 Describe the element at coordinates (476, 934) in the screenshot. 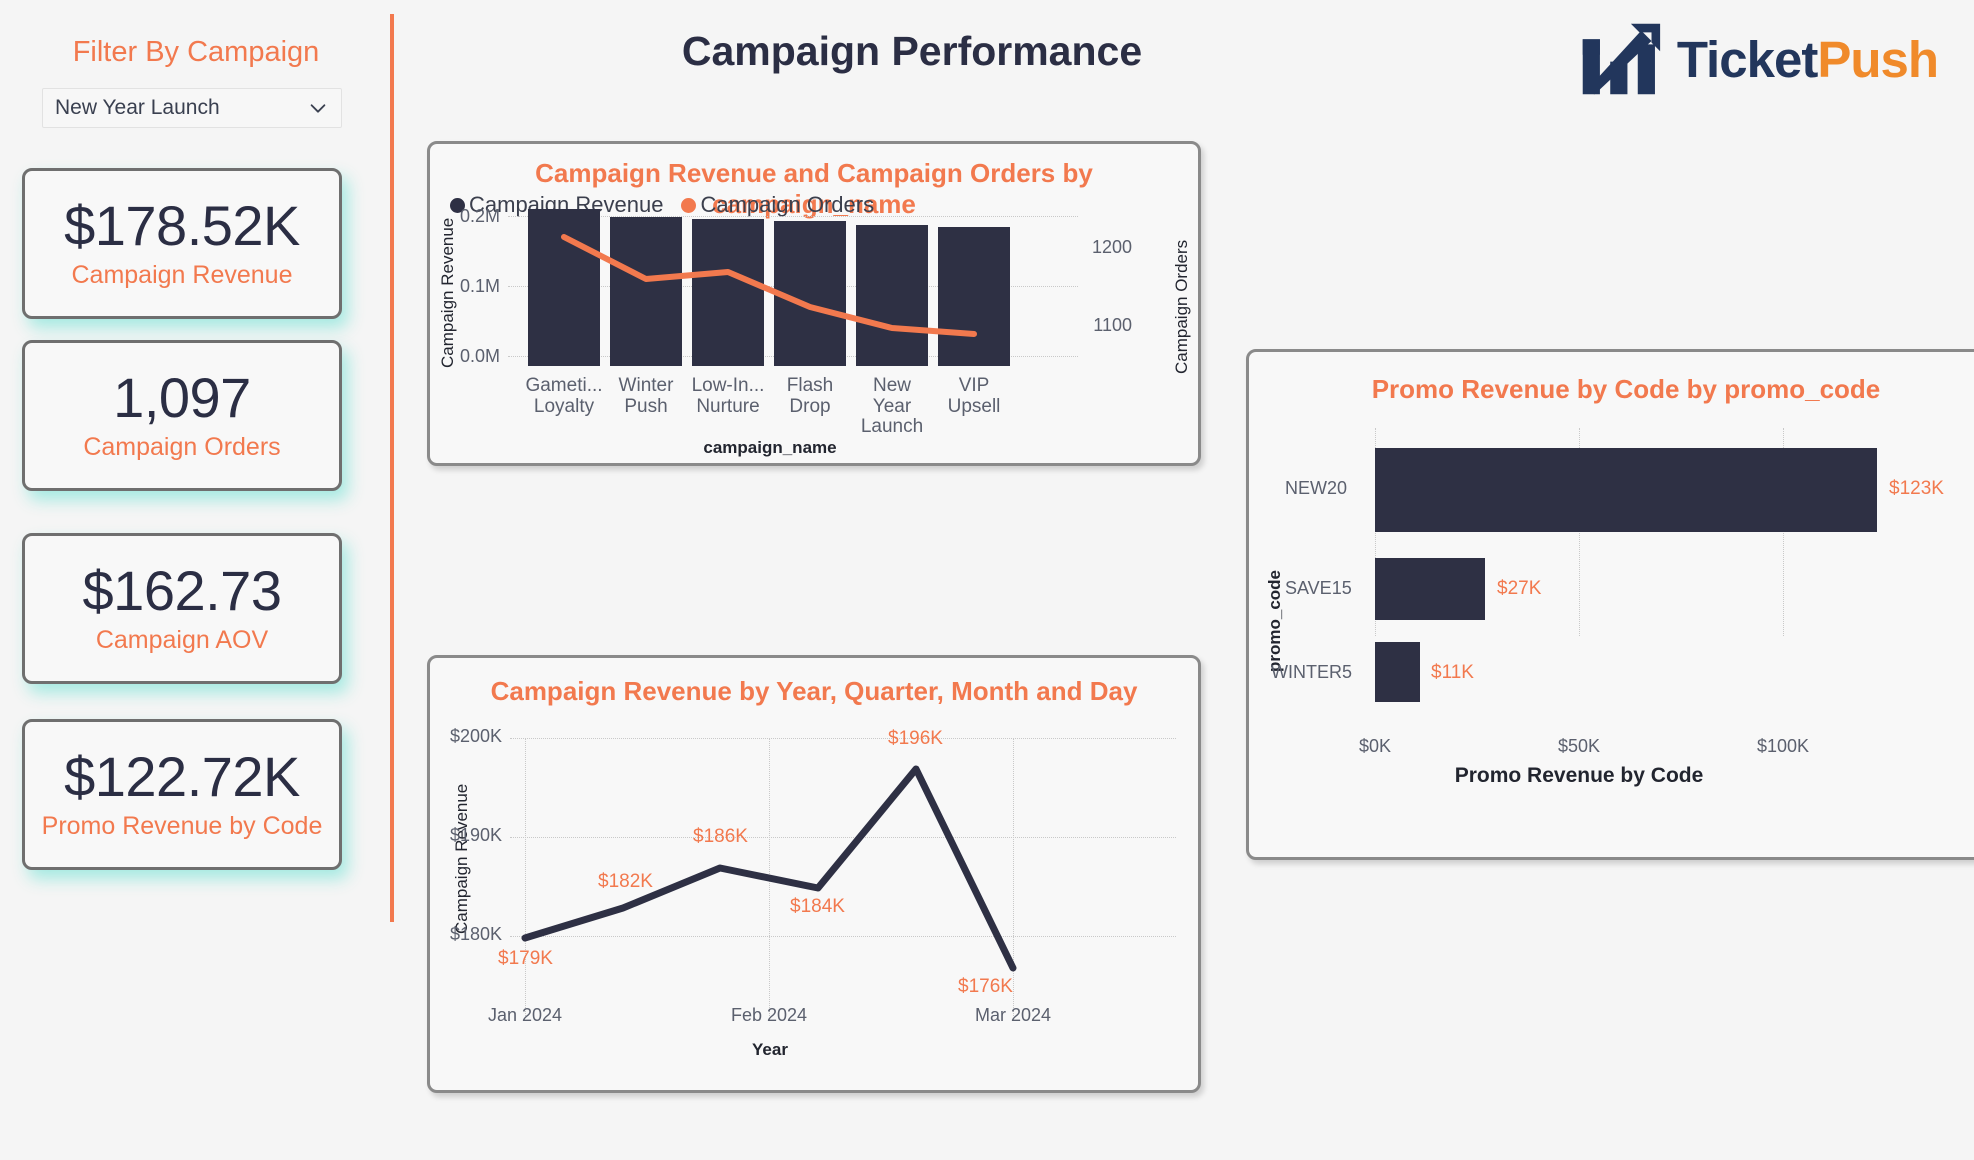

I see `y-tick: $180K` at that location.